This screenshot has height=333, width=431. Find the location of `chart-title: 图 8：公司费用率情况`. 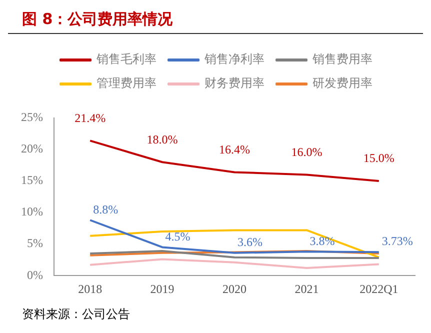

chart-title: 图 8：公司费用率情况 is located at coordinates (215, 21).